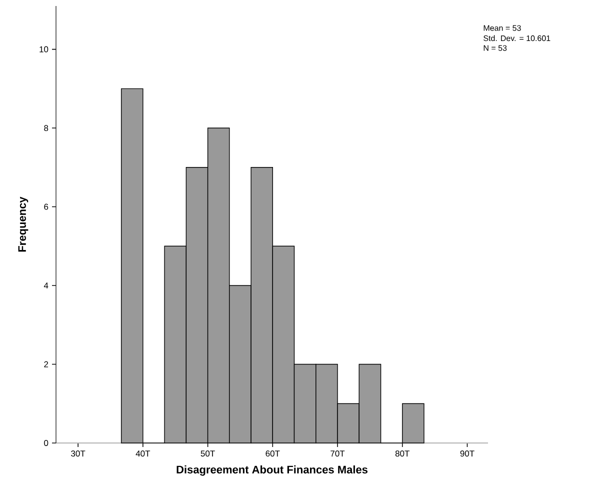 The height and width of the screenshot is (495, 589). I want to click on annotation: Std. Dev. = 10.601, so click(517, 38).